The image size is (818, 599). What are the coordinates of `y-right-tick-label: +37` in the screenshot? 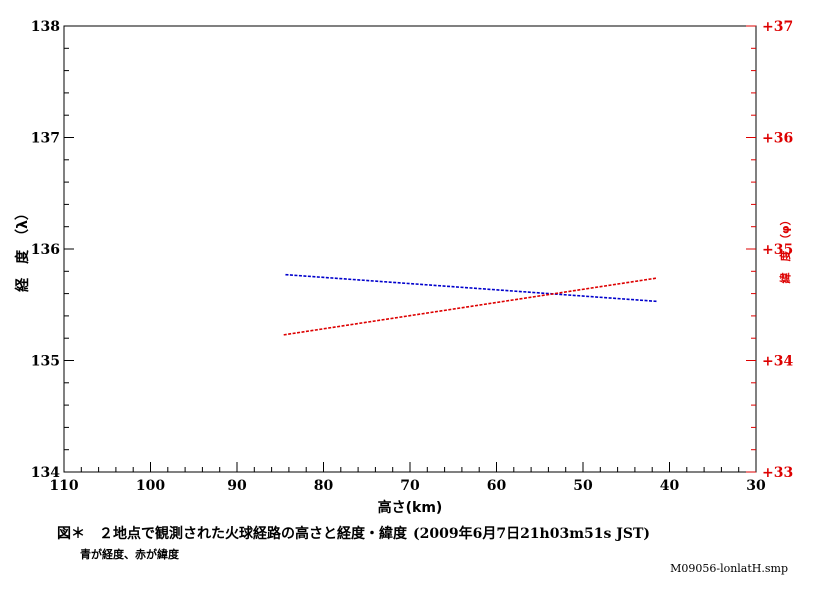 It's located at (777, 27).